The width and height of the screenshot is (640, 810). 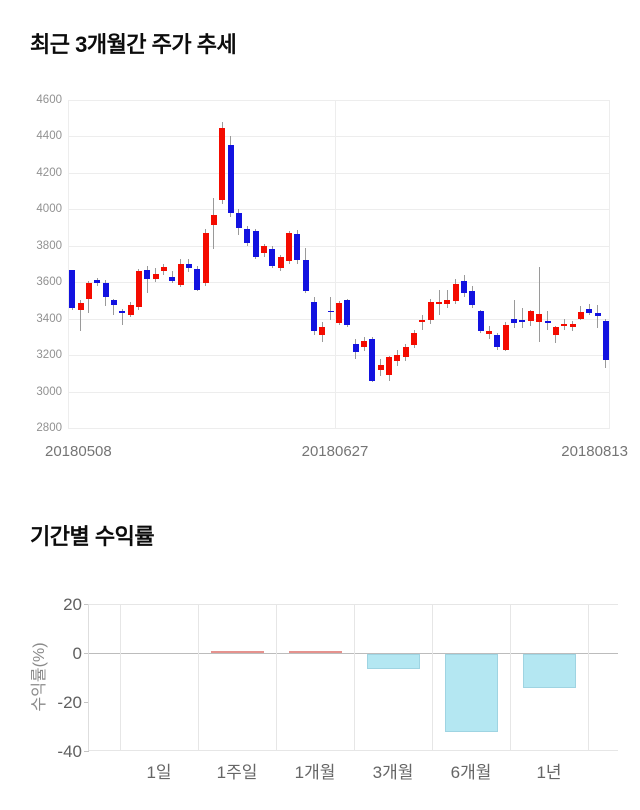 What do you see at coordinates (77, 653) in the screenshot?
I see `y-tick-0: 0` at bounding box center [77, 653].